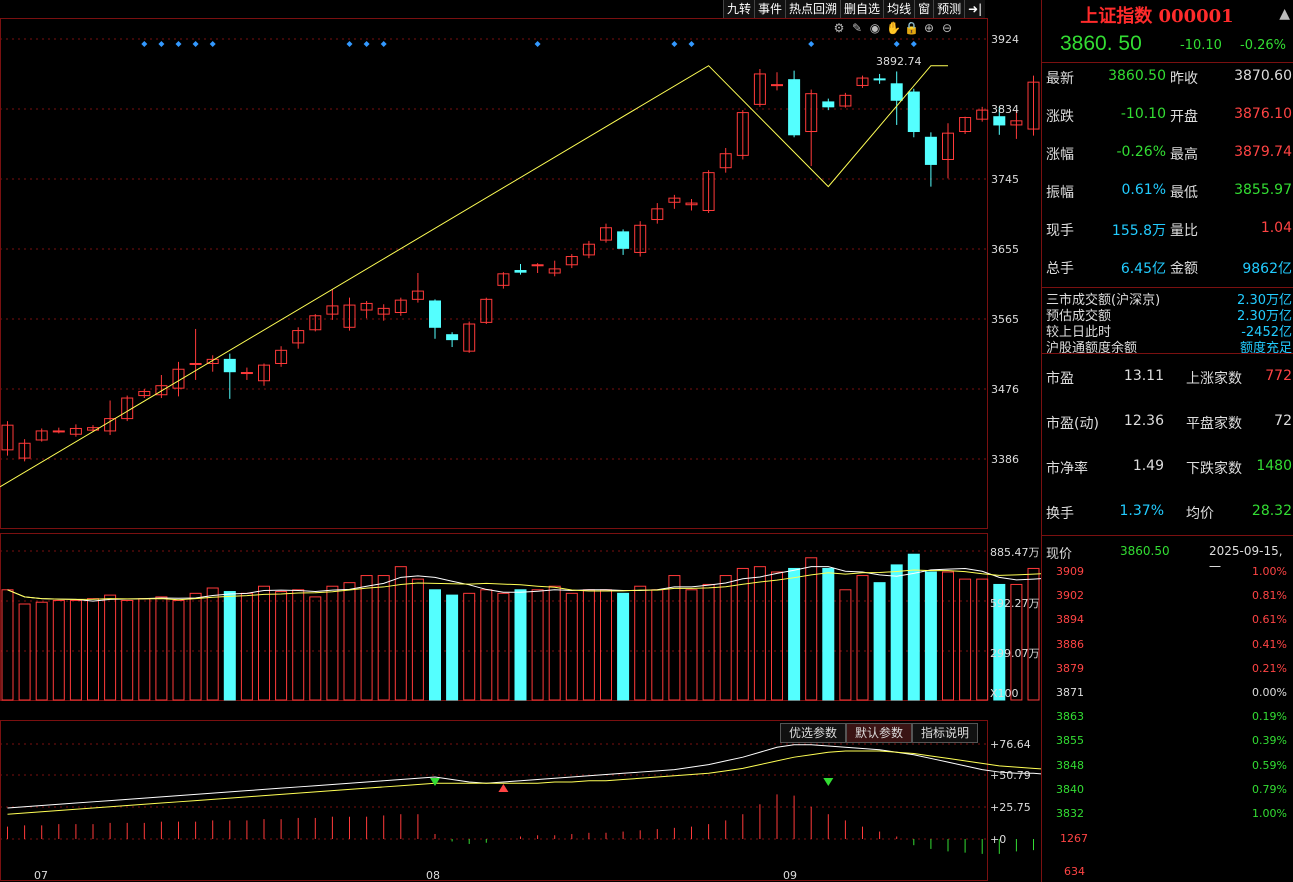 The image size is (1293, 882). I want to click on valuation-row: 市净率 1.49 下跌家数 1480, so click(1169, 467).